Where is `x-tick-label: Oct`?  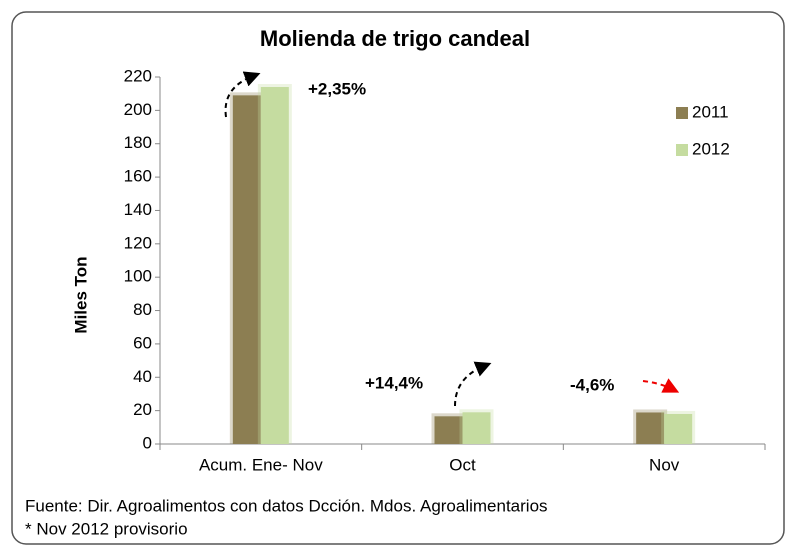 x-tick-label: Oct is located at coordinates (462, 464).